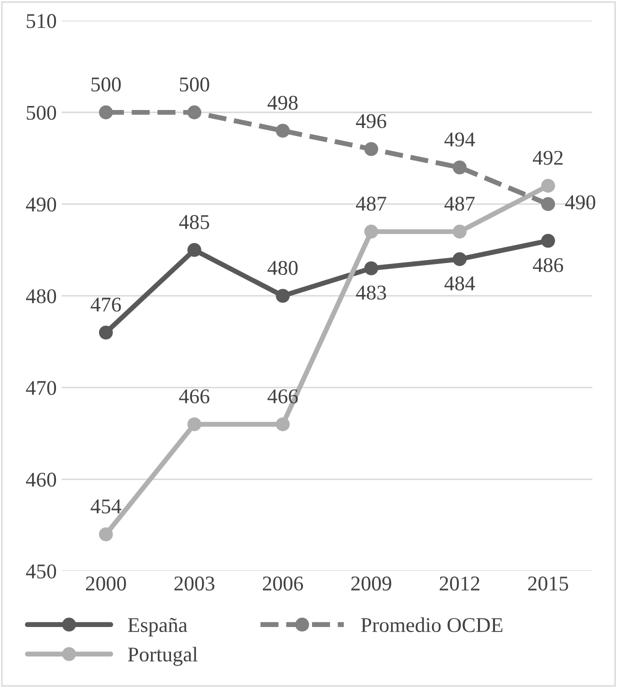 The width and height of the screenshot is (617, 688). Describe the element at coordinates (105, 305) in the screenshot. I see `data-label: 476` at that location.